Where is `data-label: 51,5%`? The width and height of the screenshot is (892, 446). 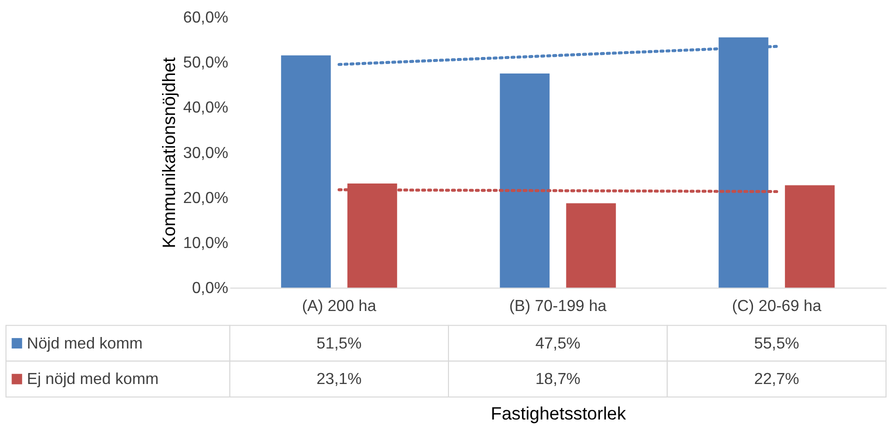 data-label: 51,5% is located at coordinates (339, 343).